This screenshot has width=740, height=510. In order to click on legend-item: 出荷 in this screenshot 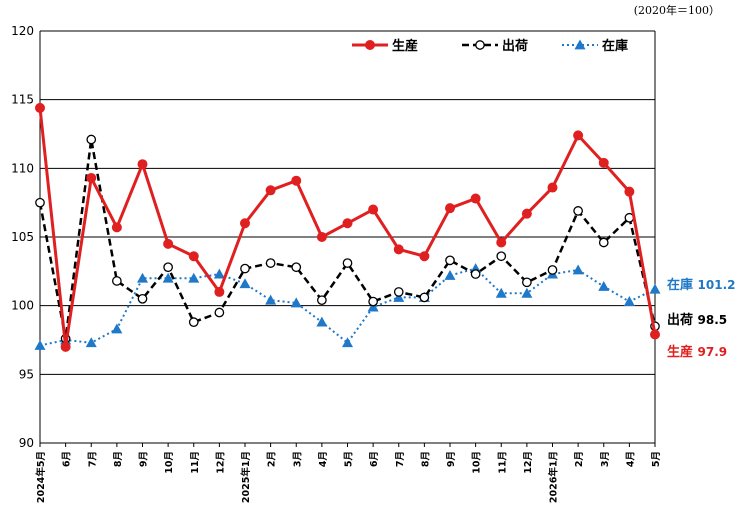, I will do `click(495, 46)`.